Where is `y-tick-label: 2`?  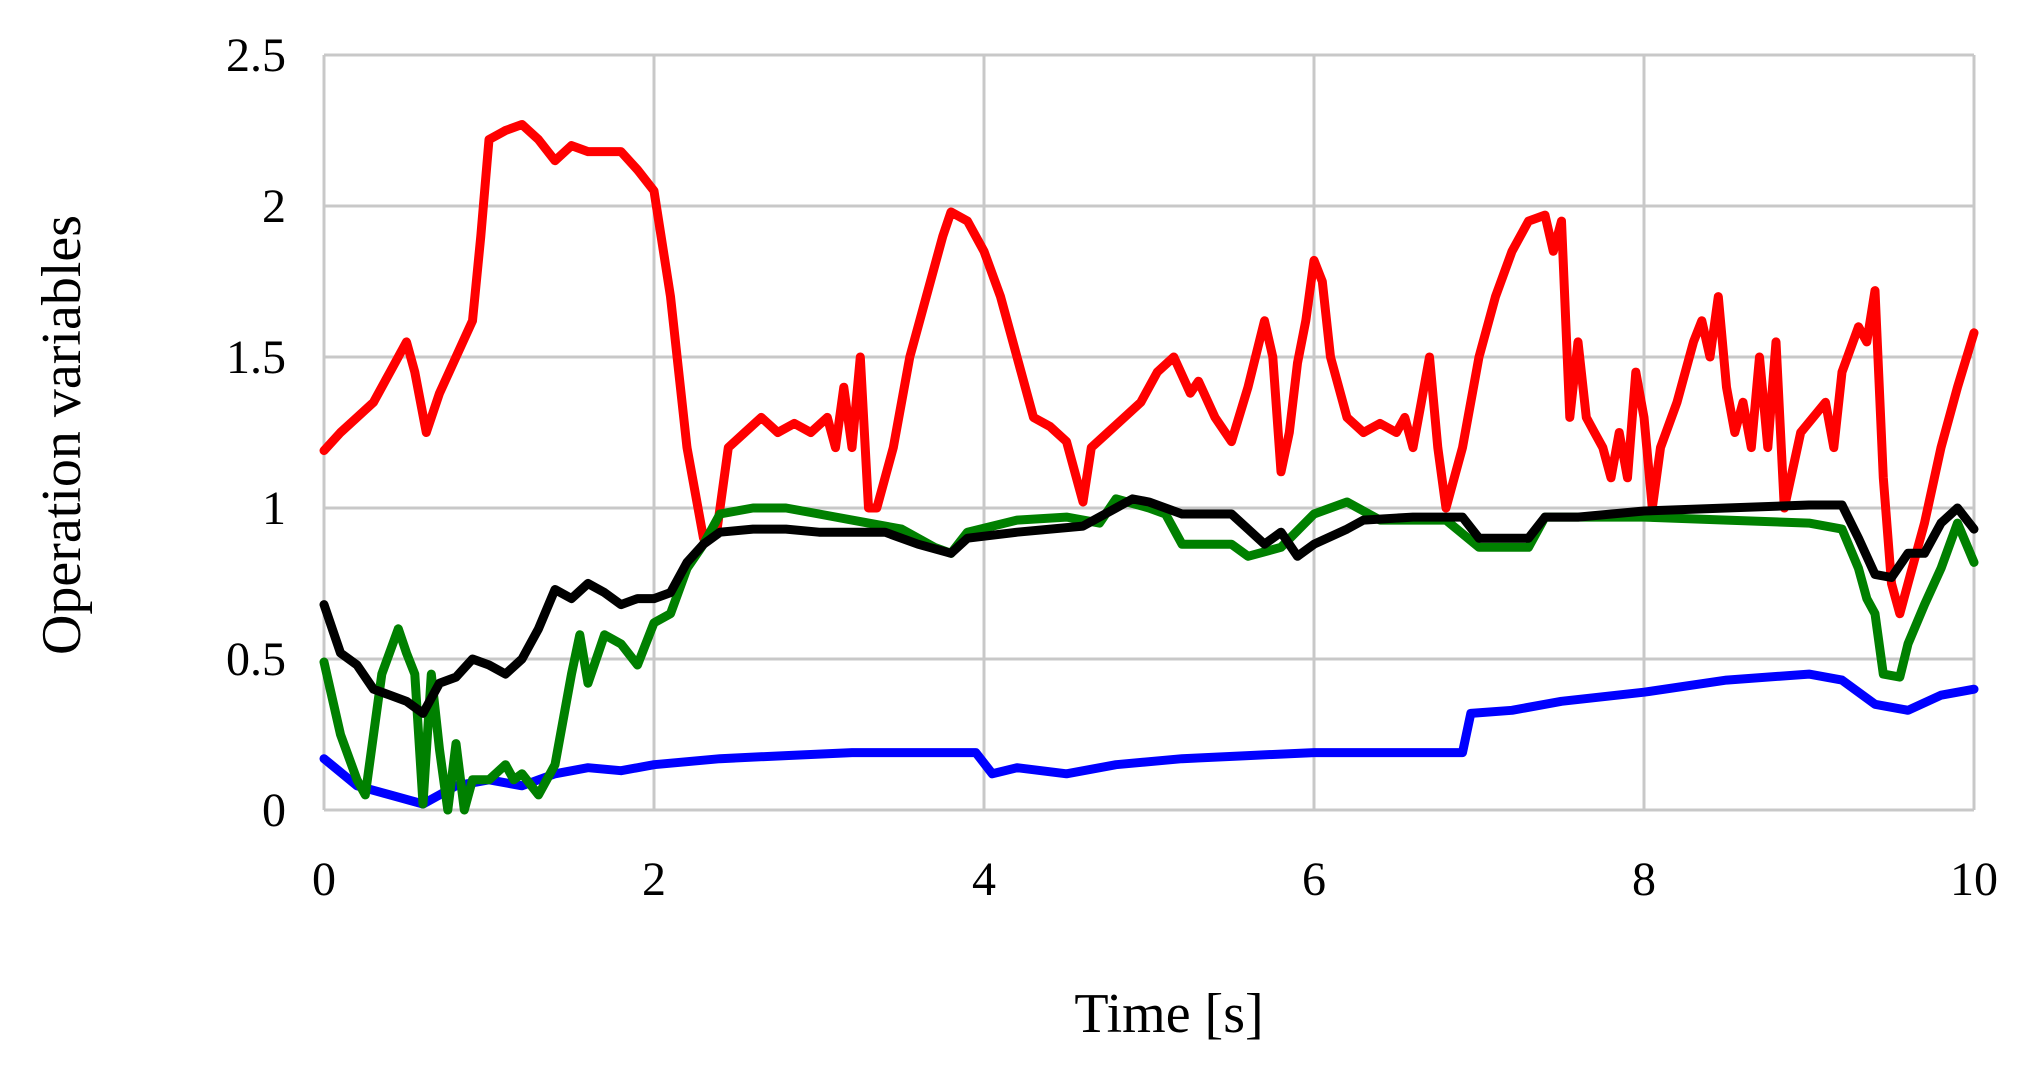
y-tick-label: 2 is located at coordinates (274, 206).